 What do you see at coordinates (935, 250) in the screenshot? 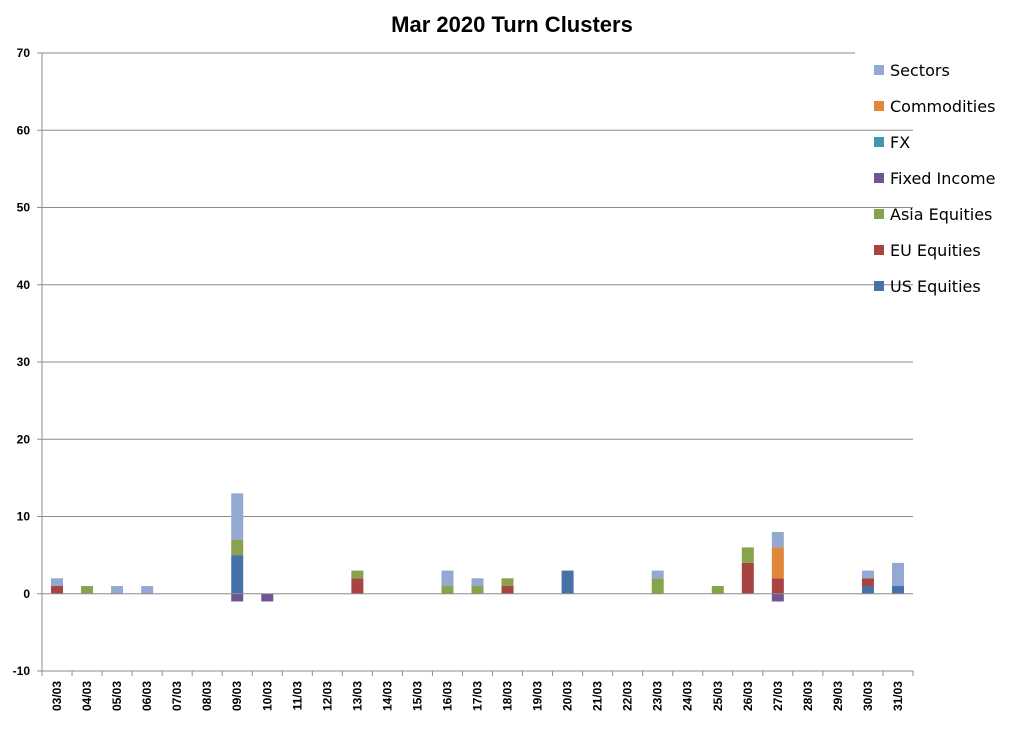
I see `legend-label: EU Equities` at bounding box center [935, 250].